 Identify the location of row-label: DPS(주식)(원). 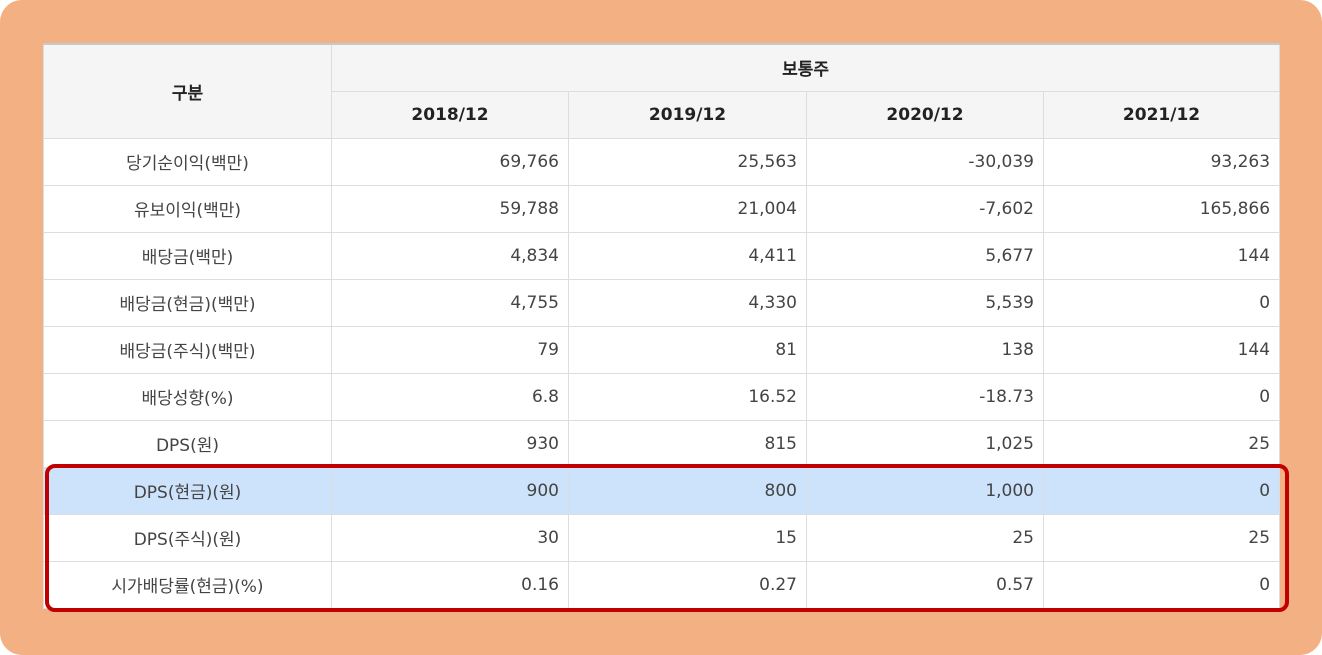
(187, 537).